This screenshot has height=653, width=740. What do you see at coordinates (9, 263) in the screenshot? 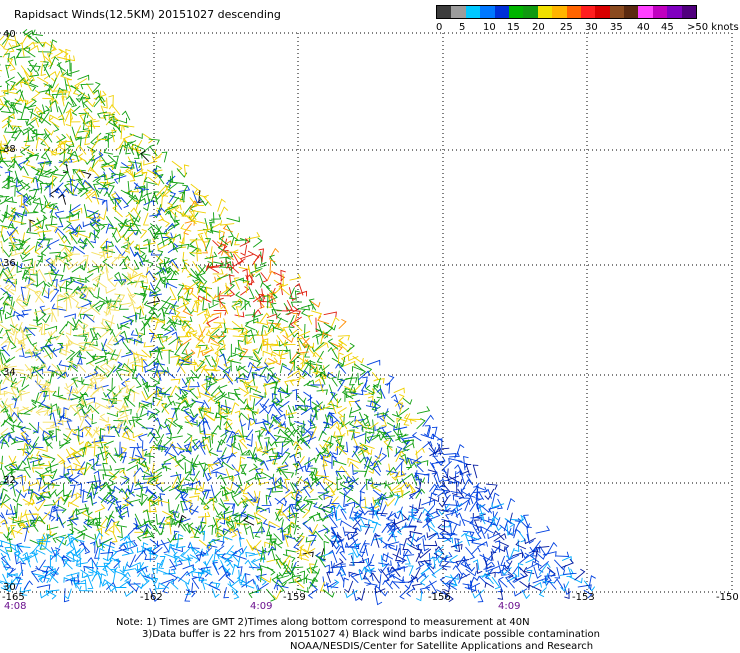
I see `lat-label-36: 36` at bounding box center [9, 263].